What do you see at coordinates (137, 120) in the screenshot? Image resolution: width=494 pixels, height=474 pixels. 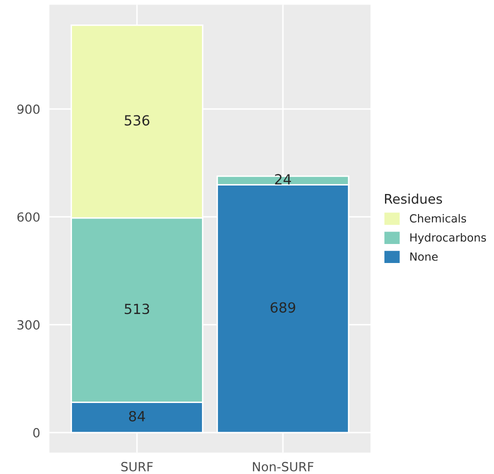 I see `data-label: 536` at bounding box center [137, 120].